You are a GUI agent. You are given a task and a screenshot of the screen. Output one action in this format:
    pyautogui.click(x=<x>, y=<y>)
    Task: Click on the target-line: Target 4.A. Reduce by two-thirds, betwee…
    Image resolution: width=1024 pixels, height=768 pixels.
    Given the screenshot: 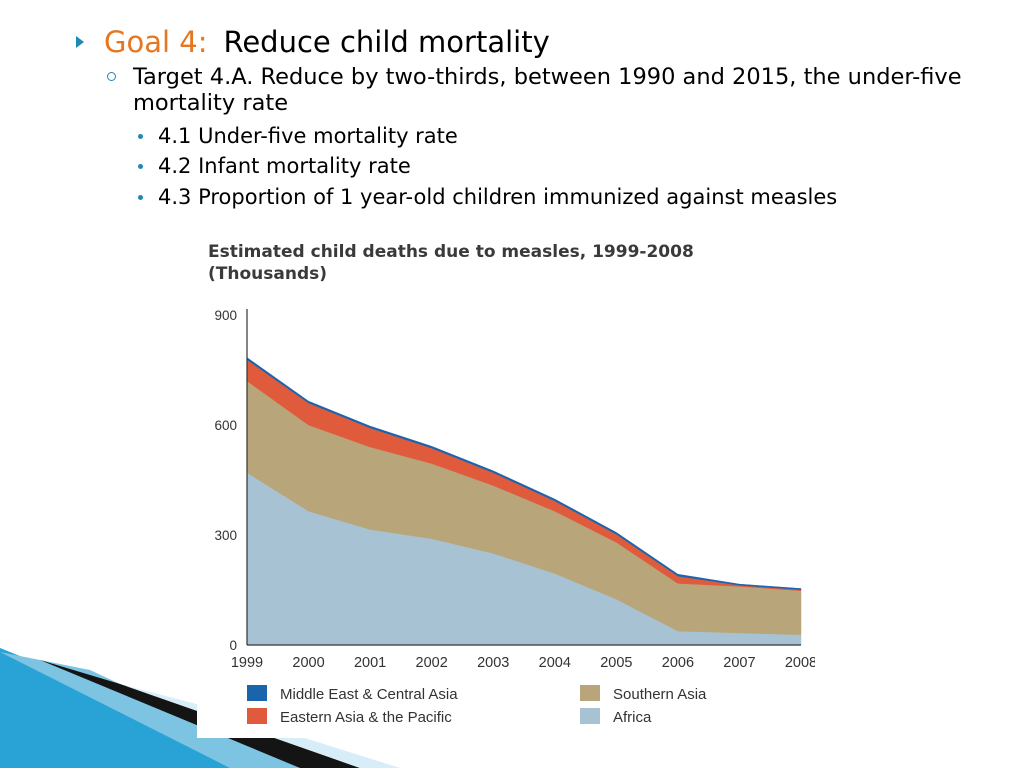 What is the action you would take?
    pyautogui.click(x=553, y=90)
    